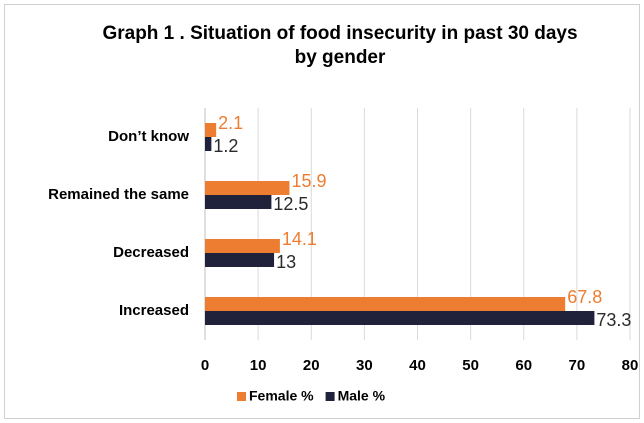 The height and width of the screenshot is (423, 644). What do you see at coordinates (230, 123) in the screenshot?
I see `data-label: 2.1` at bounding box center [230, 123].